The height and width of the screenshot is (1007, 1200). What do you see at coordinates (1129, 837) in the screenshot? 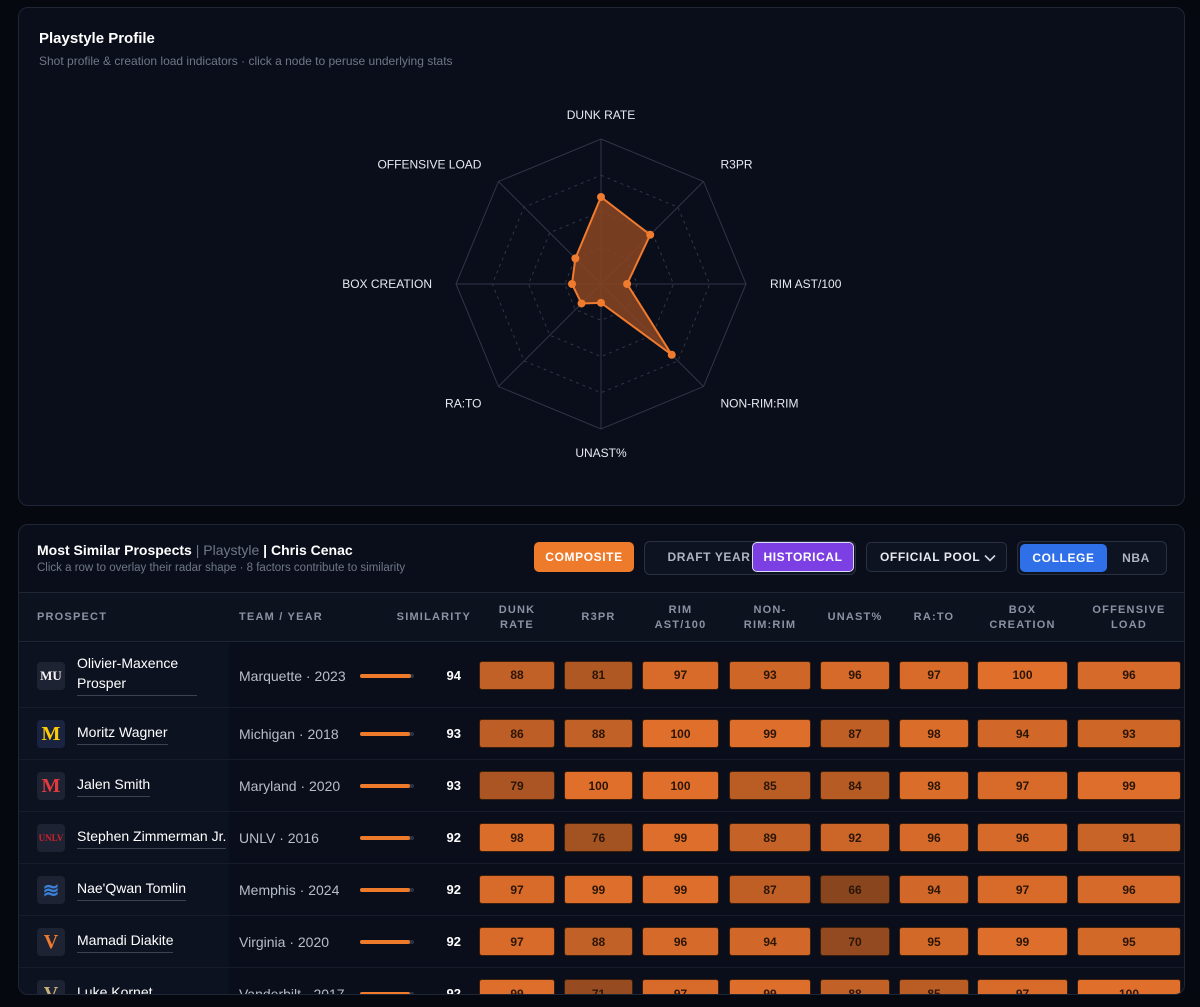
I see `stat-cell: 91` at bounding box center [1129, 837].